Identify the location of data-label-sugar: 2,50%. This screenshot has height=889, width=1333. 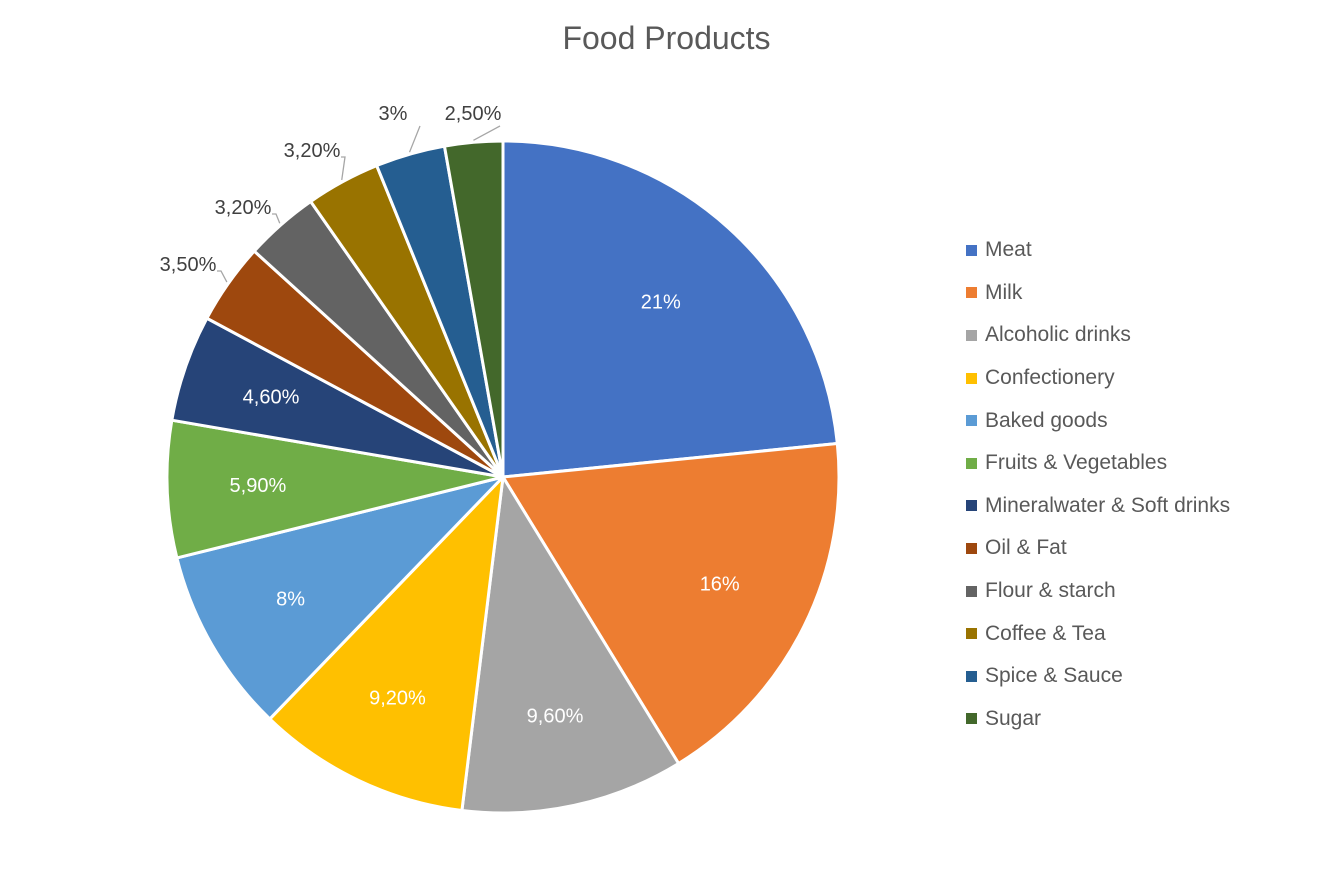
(473, 114).